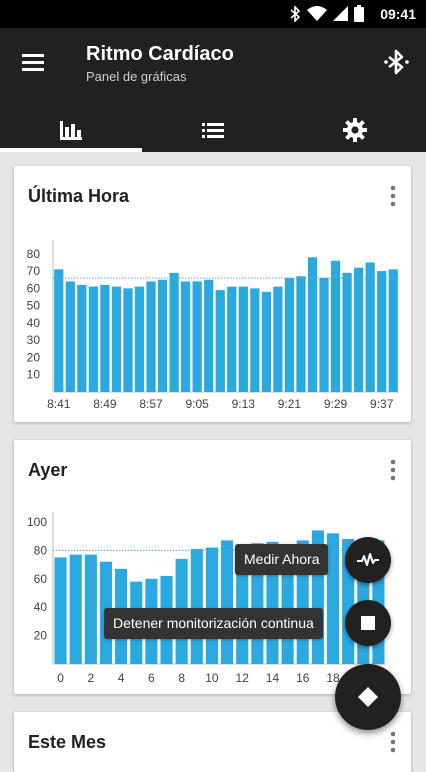 The height and width of the screenshot is (772, 426). I want to click on status-icons, so click(327, 13).